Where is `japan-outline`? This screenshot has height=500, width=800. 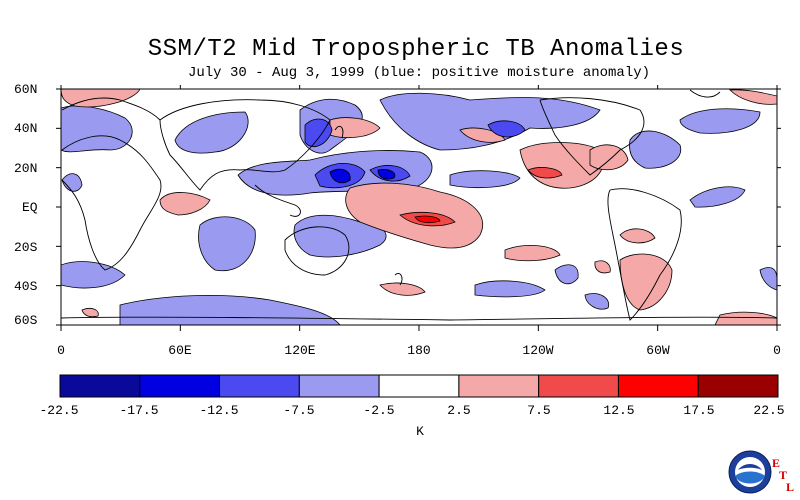
japan-outline is located at coordinates (339, 132).